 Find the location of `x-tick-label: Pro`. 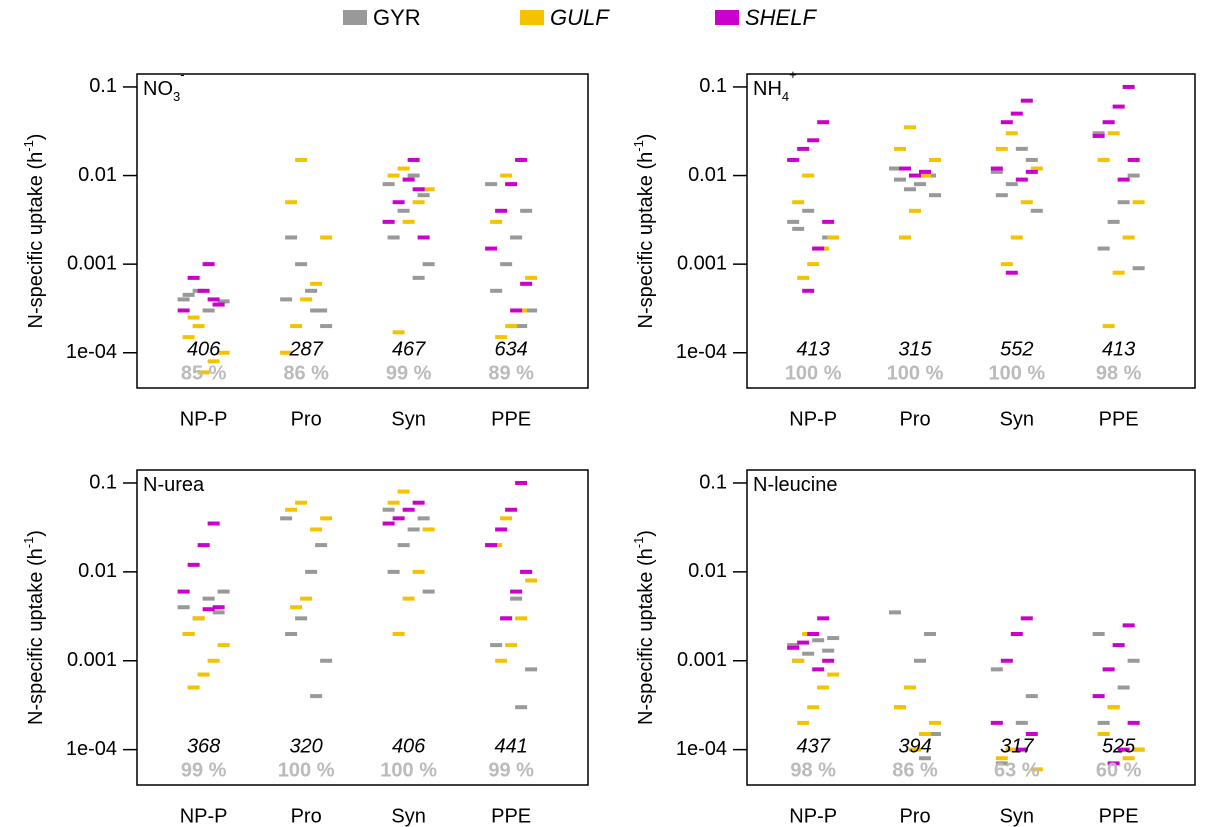

x-tick-label: Pro is located at coordinates (306, 816).